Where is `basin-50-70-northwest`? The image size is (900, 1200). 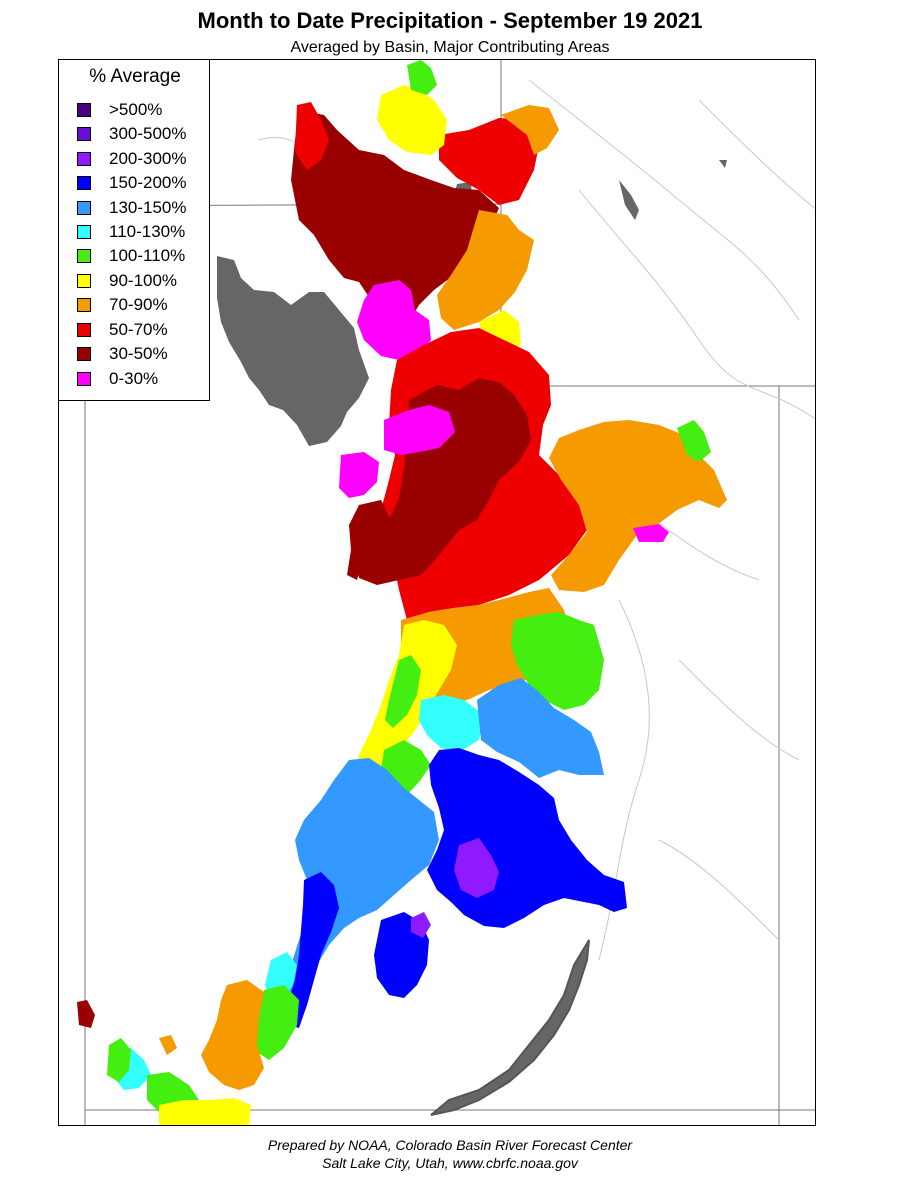 basin-50-70-northwest is located at coordinates (312, 136).